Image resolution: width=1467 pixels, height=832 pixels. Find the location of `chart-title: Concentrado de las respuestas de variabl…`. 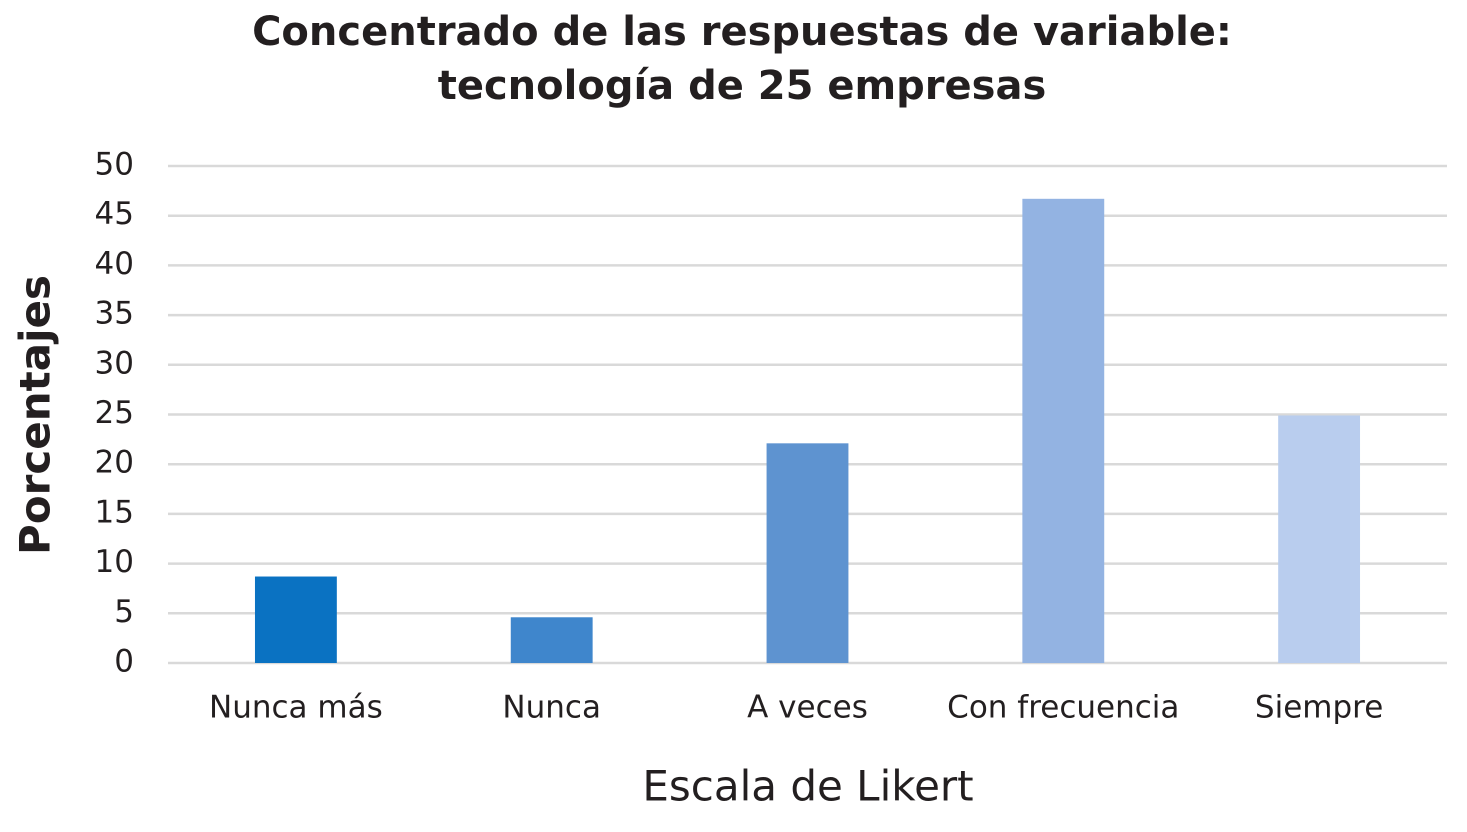

chart-title: Concentrado de las respuestas de variabl… is located at coordinates (742, 32).